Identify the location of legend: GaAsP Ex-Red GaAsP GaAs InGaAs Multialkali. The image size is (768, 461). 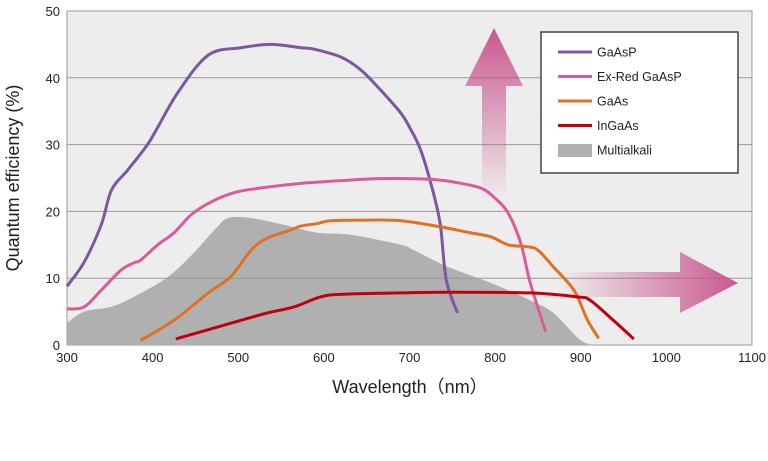
(639, 102).